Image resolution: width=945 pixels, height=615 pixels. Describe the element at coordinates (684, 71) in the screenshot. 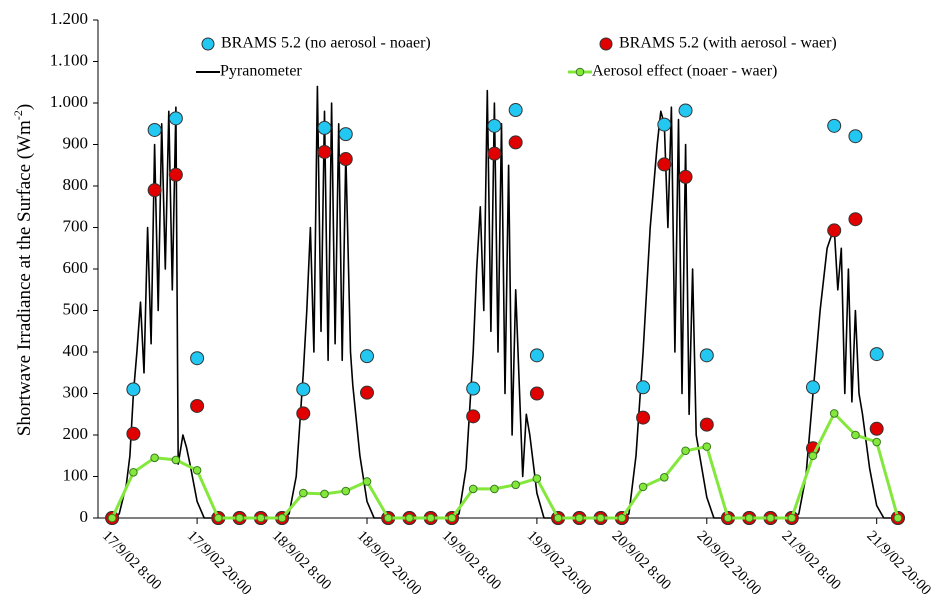

I see `legend-label: Aerosol effect (noaer - waer)` at that location.